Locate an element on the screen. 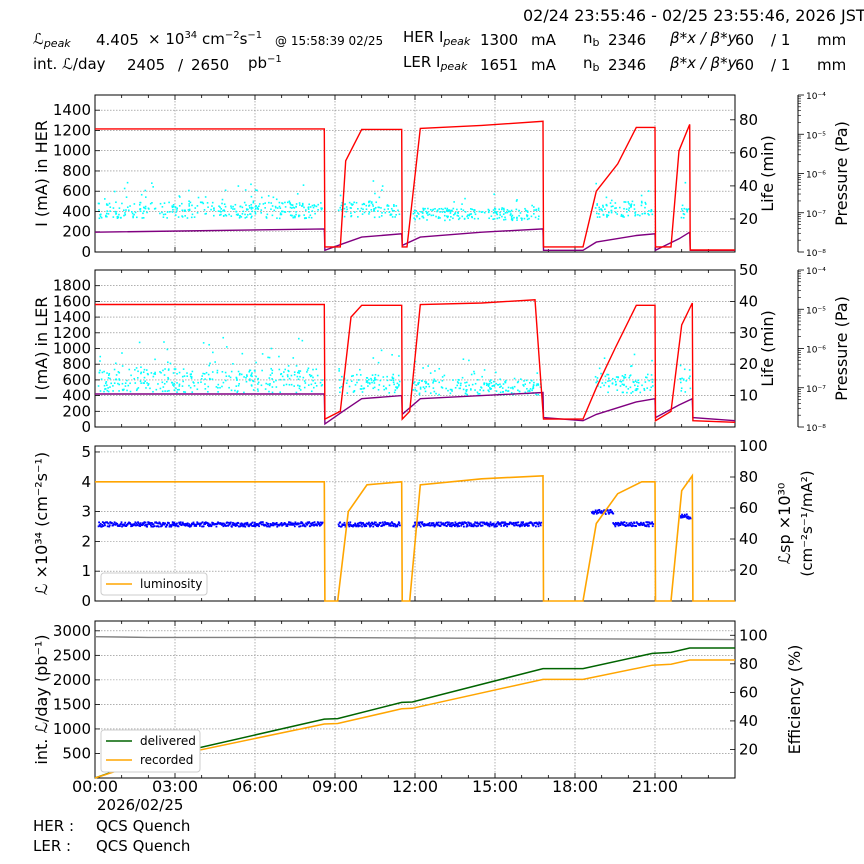 The image size is (864, 864). legend-label-delivered: delivered is located at coordinates (168, 741).